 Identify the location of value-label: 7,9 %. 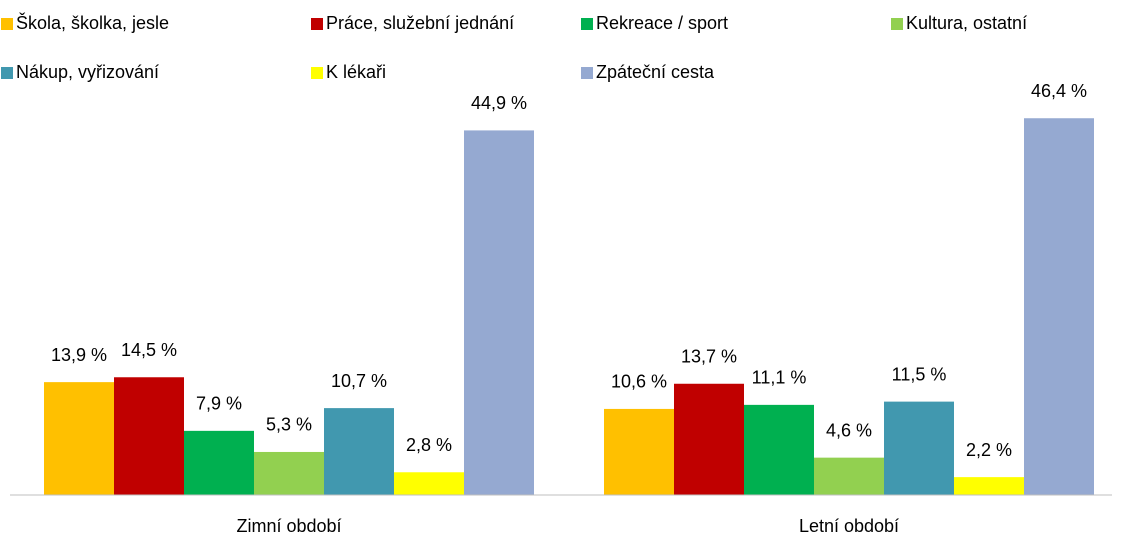
(219, 404).